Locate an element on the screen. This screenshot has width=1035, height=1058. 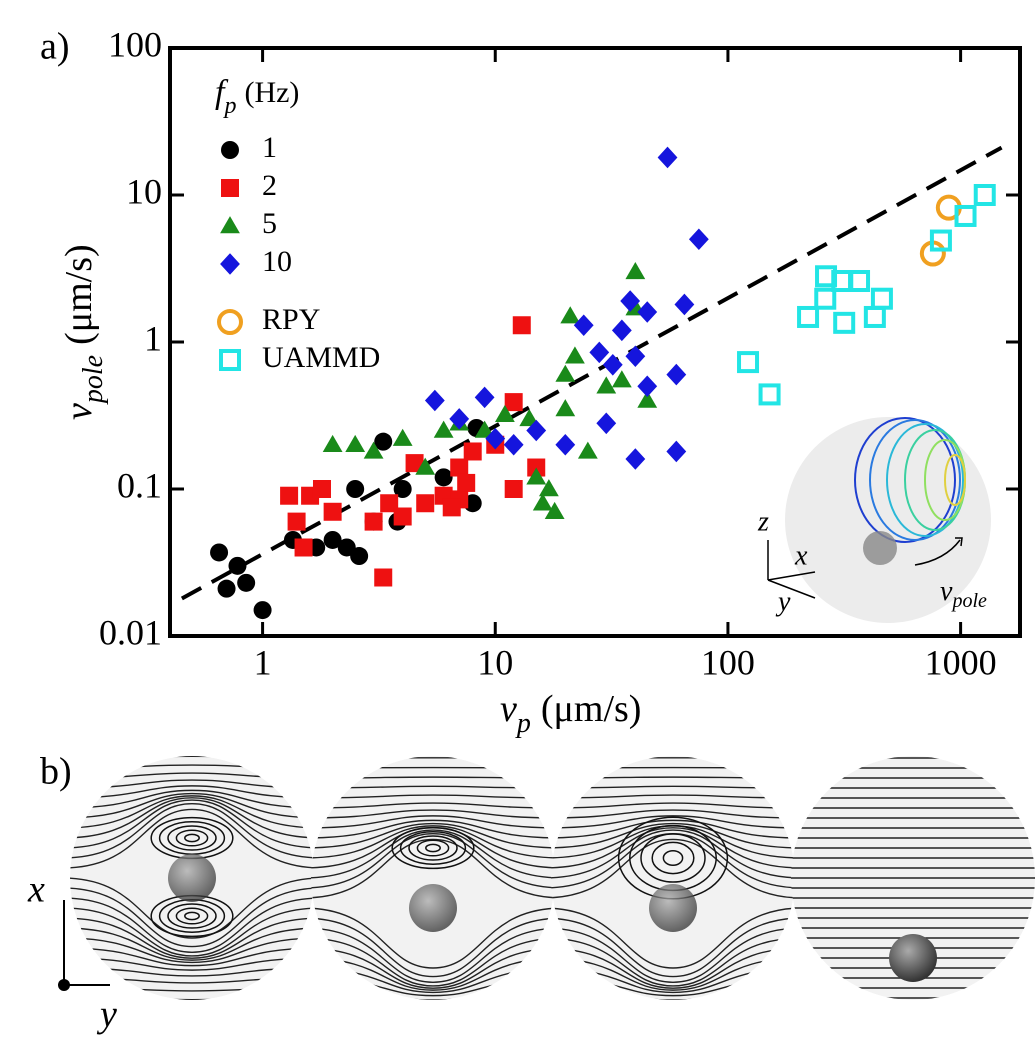
panel-b-origin is located at coordinates (64, 985).